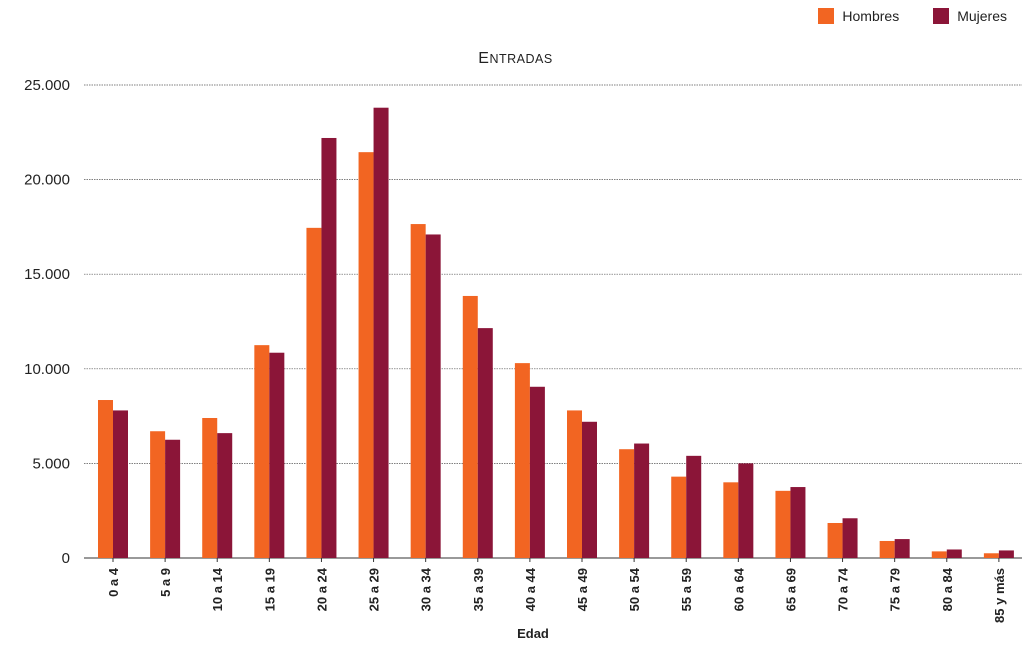 Image resolution: width=1031 pixels, height=647 pixels. Describe the element at coordinates (521, 59) in the screenshot. I see `chart-title-rest: NTRADAS` at that location.